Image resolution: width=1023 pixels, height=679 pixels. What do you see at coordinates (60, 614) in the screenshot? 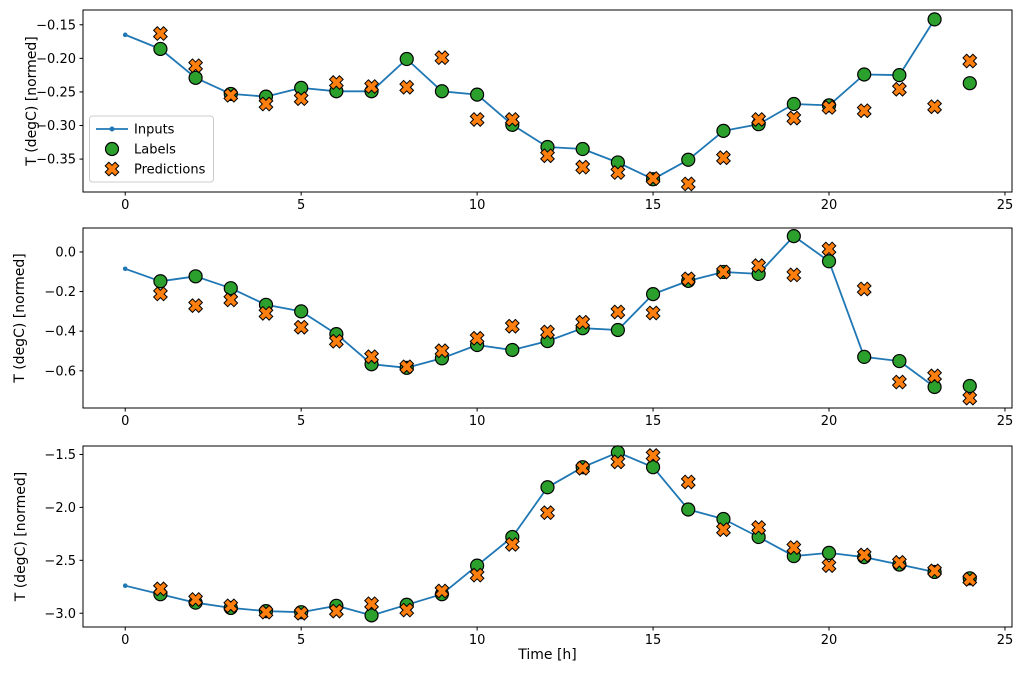
I see `y-tick-label: −3.0` at bounding box center [60, 614].